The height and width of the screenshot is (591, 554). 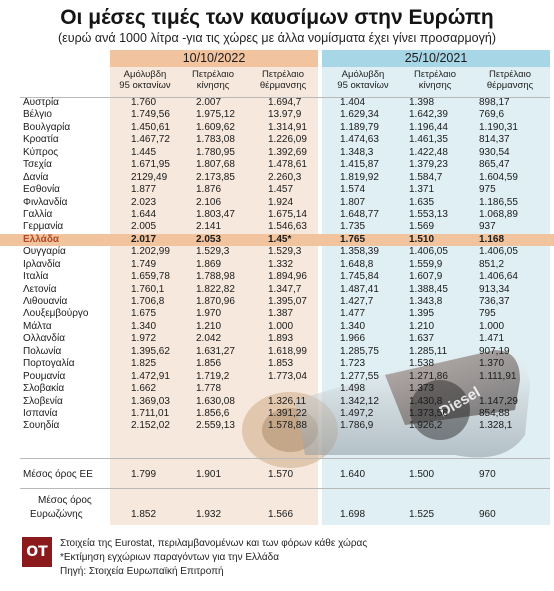 I want to click on table-row: Λουξεμβούργο 1.675 1.970 1.387 1.477 1.395 795, so click(x=277, y=314).